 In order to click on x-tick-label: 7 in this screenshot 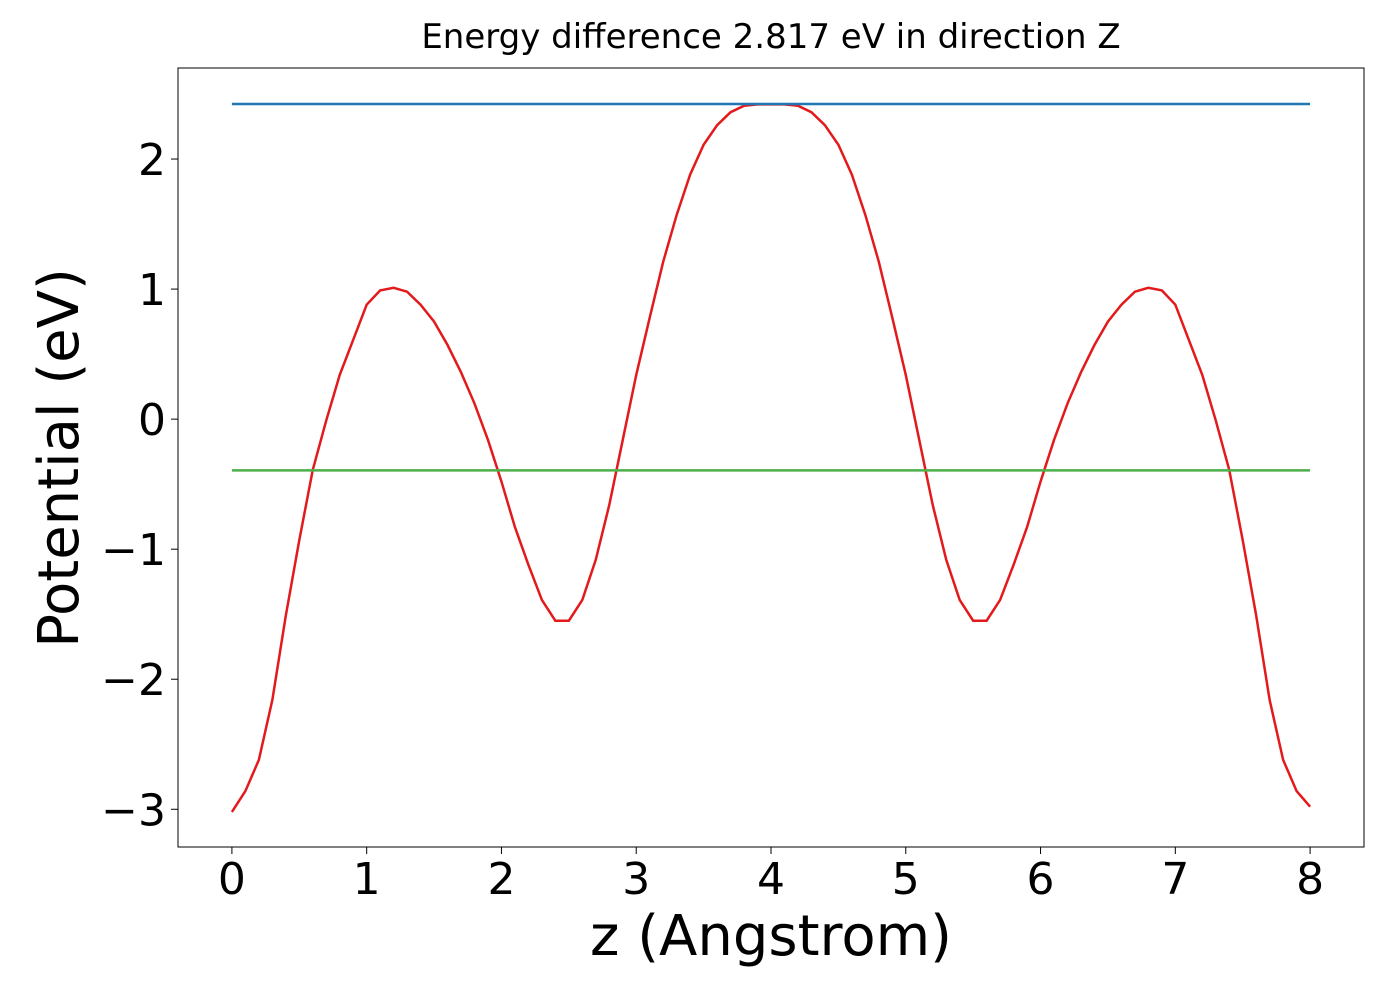, I will do `click(1175, 879)`.